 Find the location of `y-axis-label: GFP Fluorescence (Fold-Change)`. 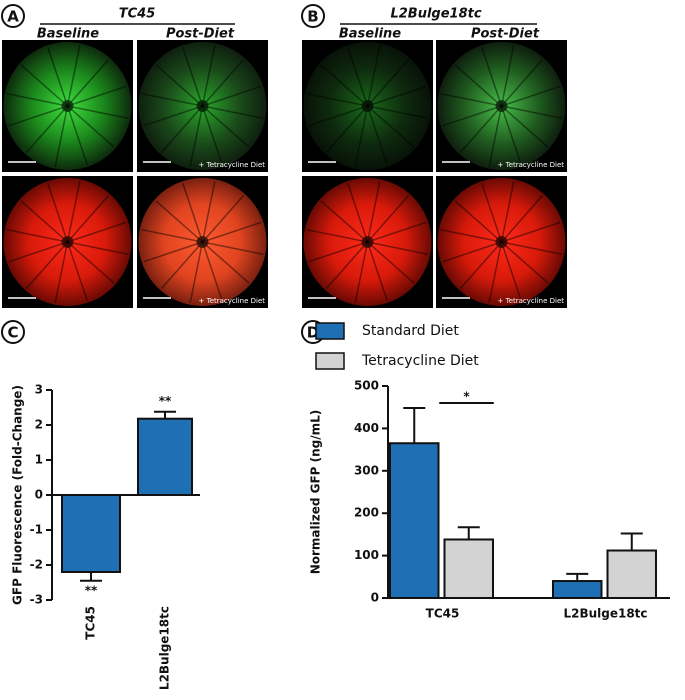

y-axis-label: GFP Fluorescence (Fold-Change) is located at coordinates (18, 495).